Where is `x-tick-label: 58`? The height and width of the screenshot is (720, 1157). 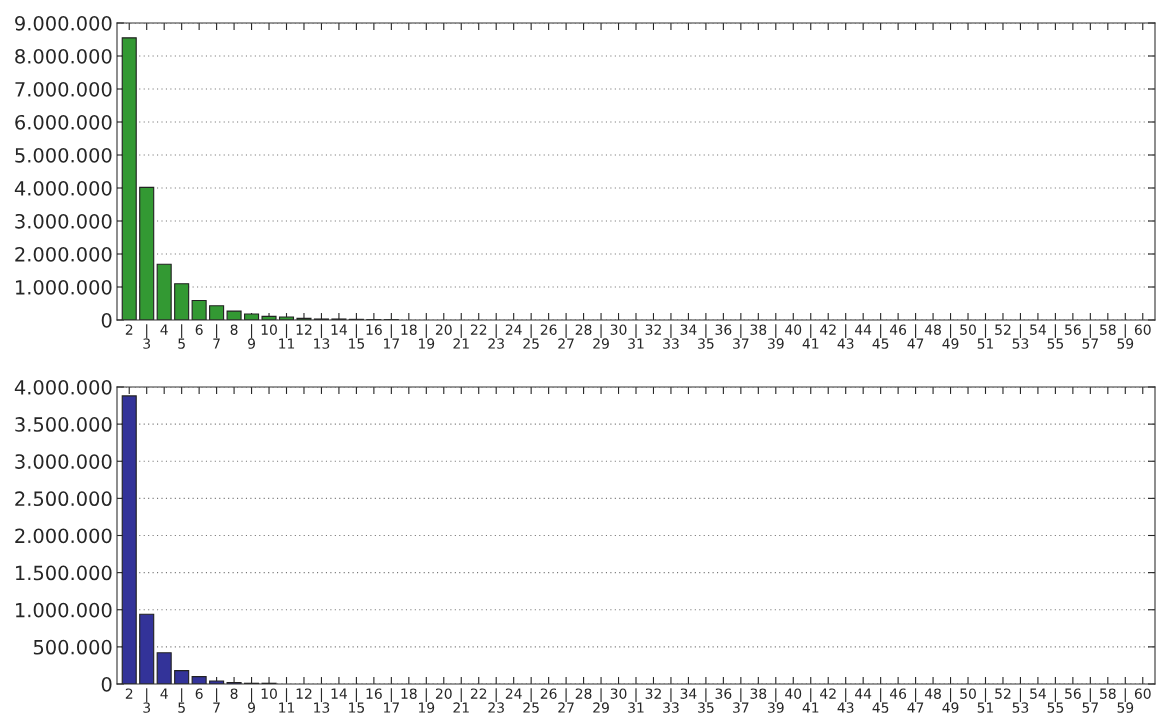
x-tick-label: 58 is located at coordinates (1108, 693).